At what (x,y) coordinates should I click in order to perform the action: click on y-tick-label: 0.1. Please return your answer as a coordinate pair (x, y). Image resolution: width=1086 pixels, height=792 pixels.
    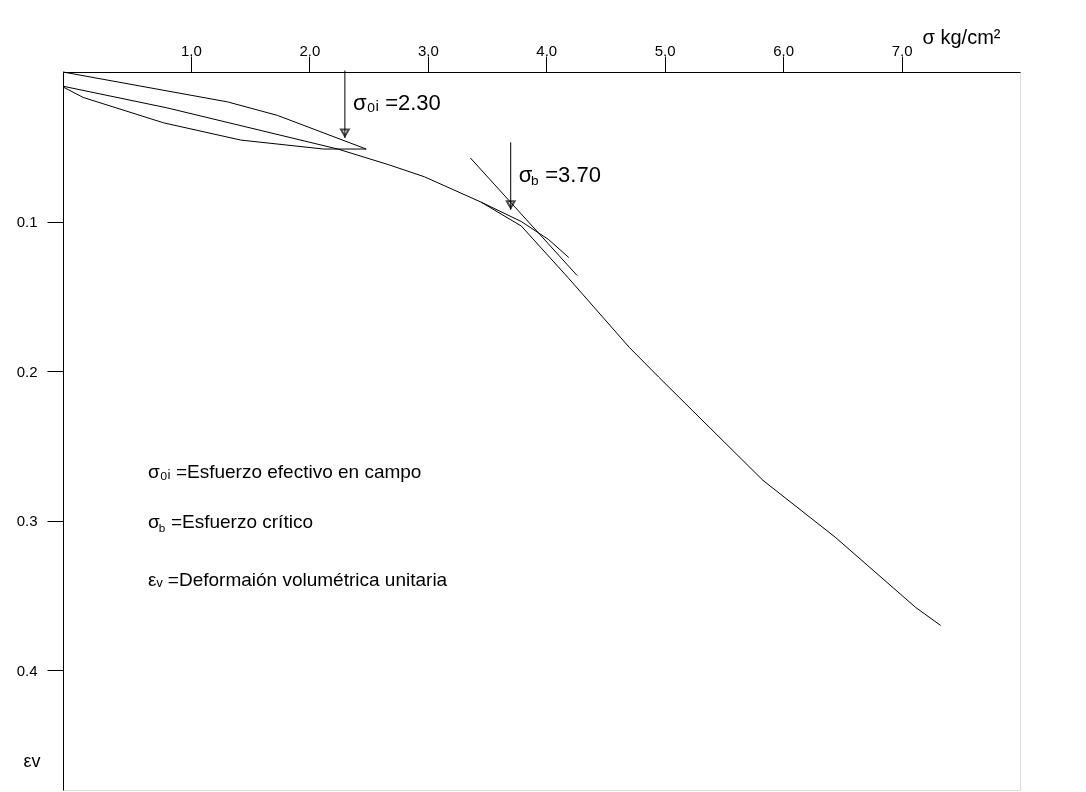
    Looking at the image, I should click on (27, 222).